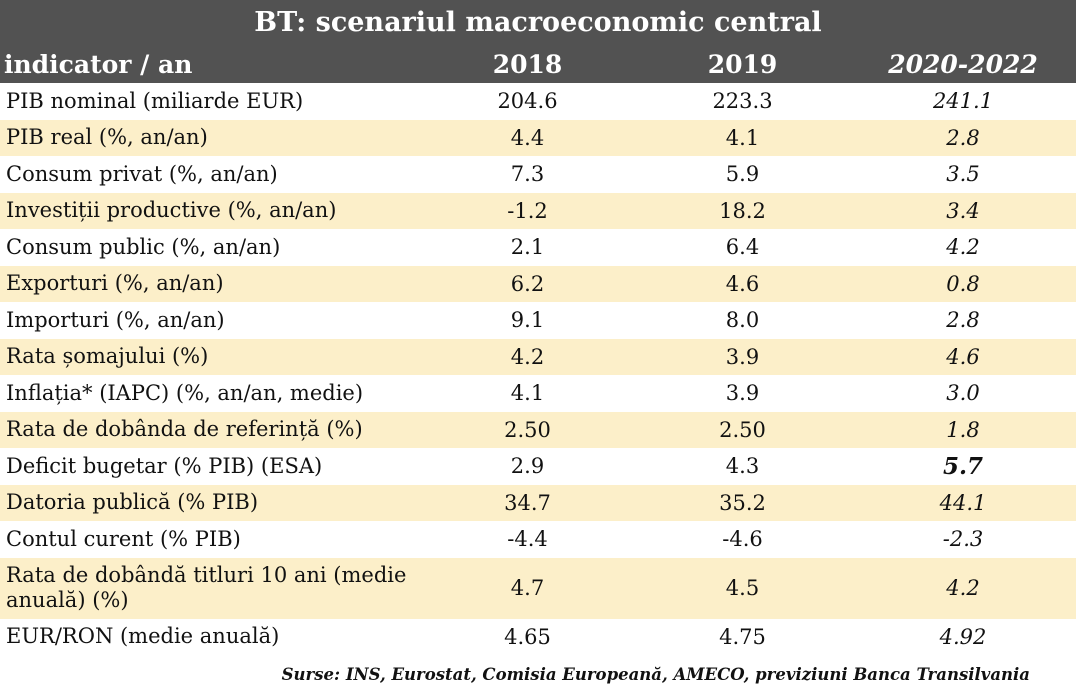 Image resolution: width=1076 pixels, height=690 pixels. What do you see at coordinates (963, 101) in the screenshot?
I see `value-2020-2022: 241.1` at bounding box center [963, 101].